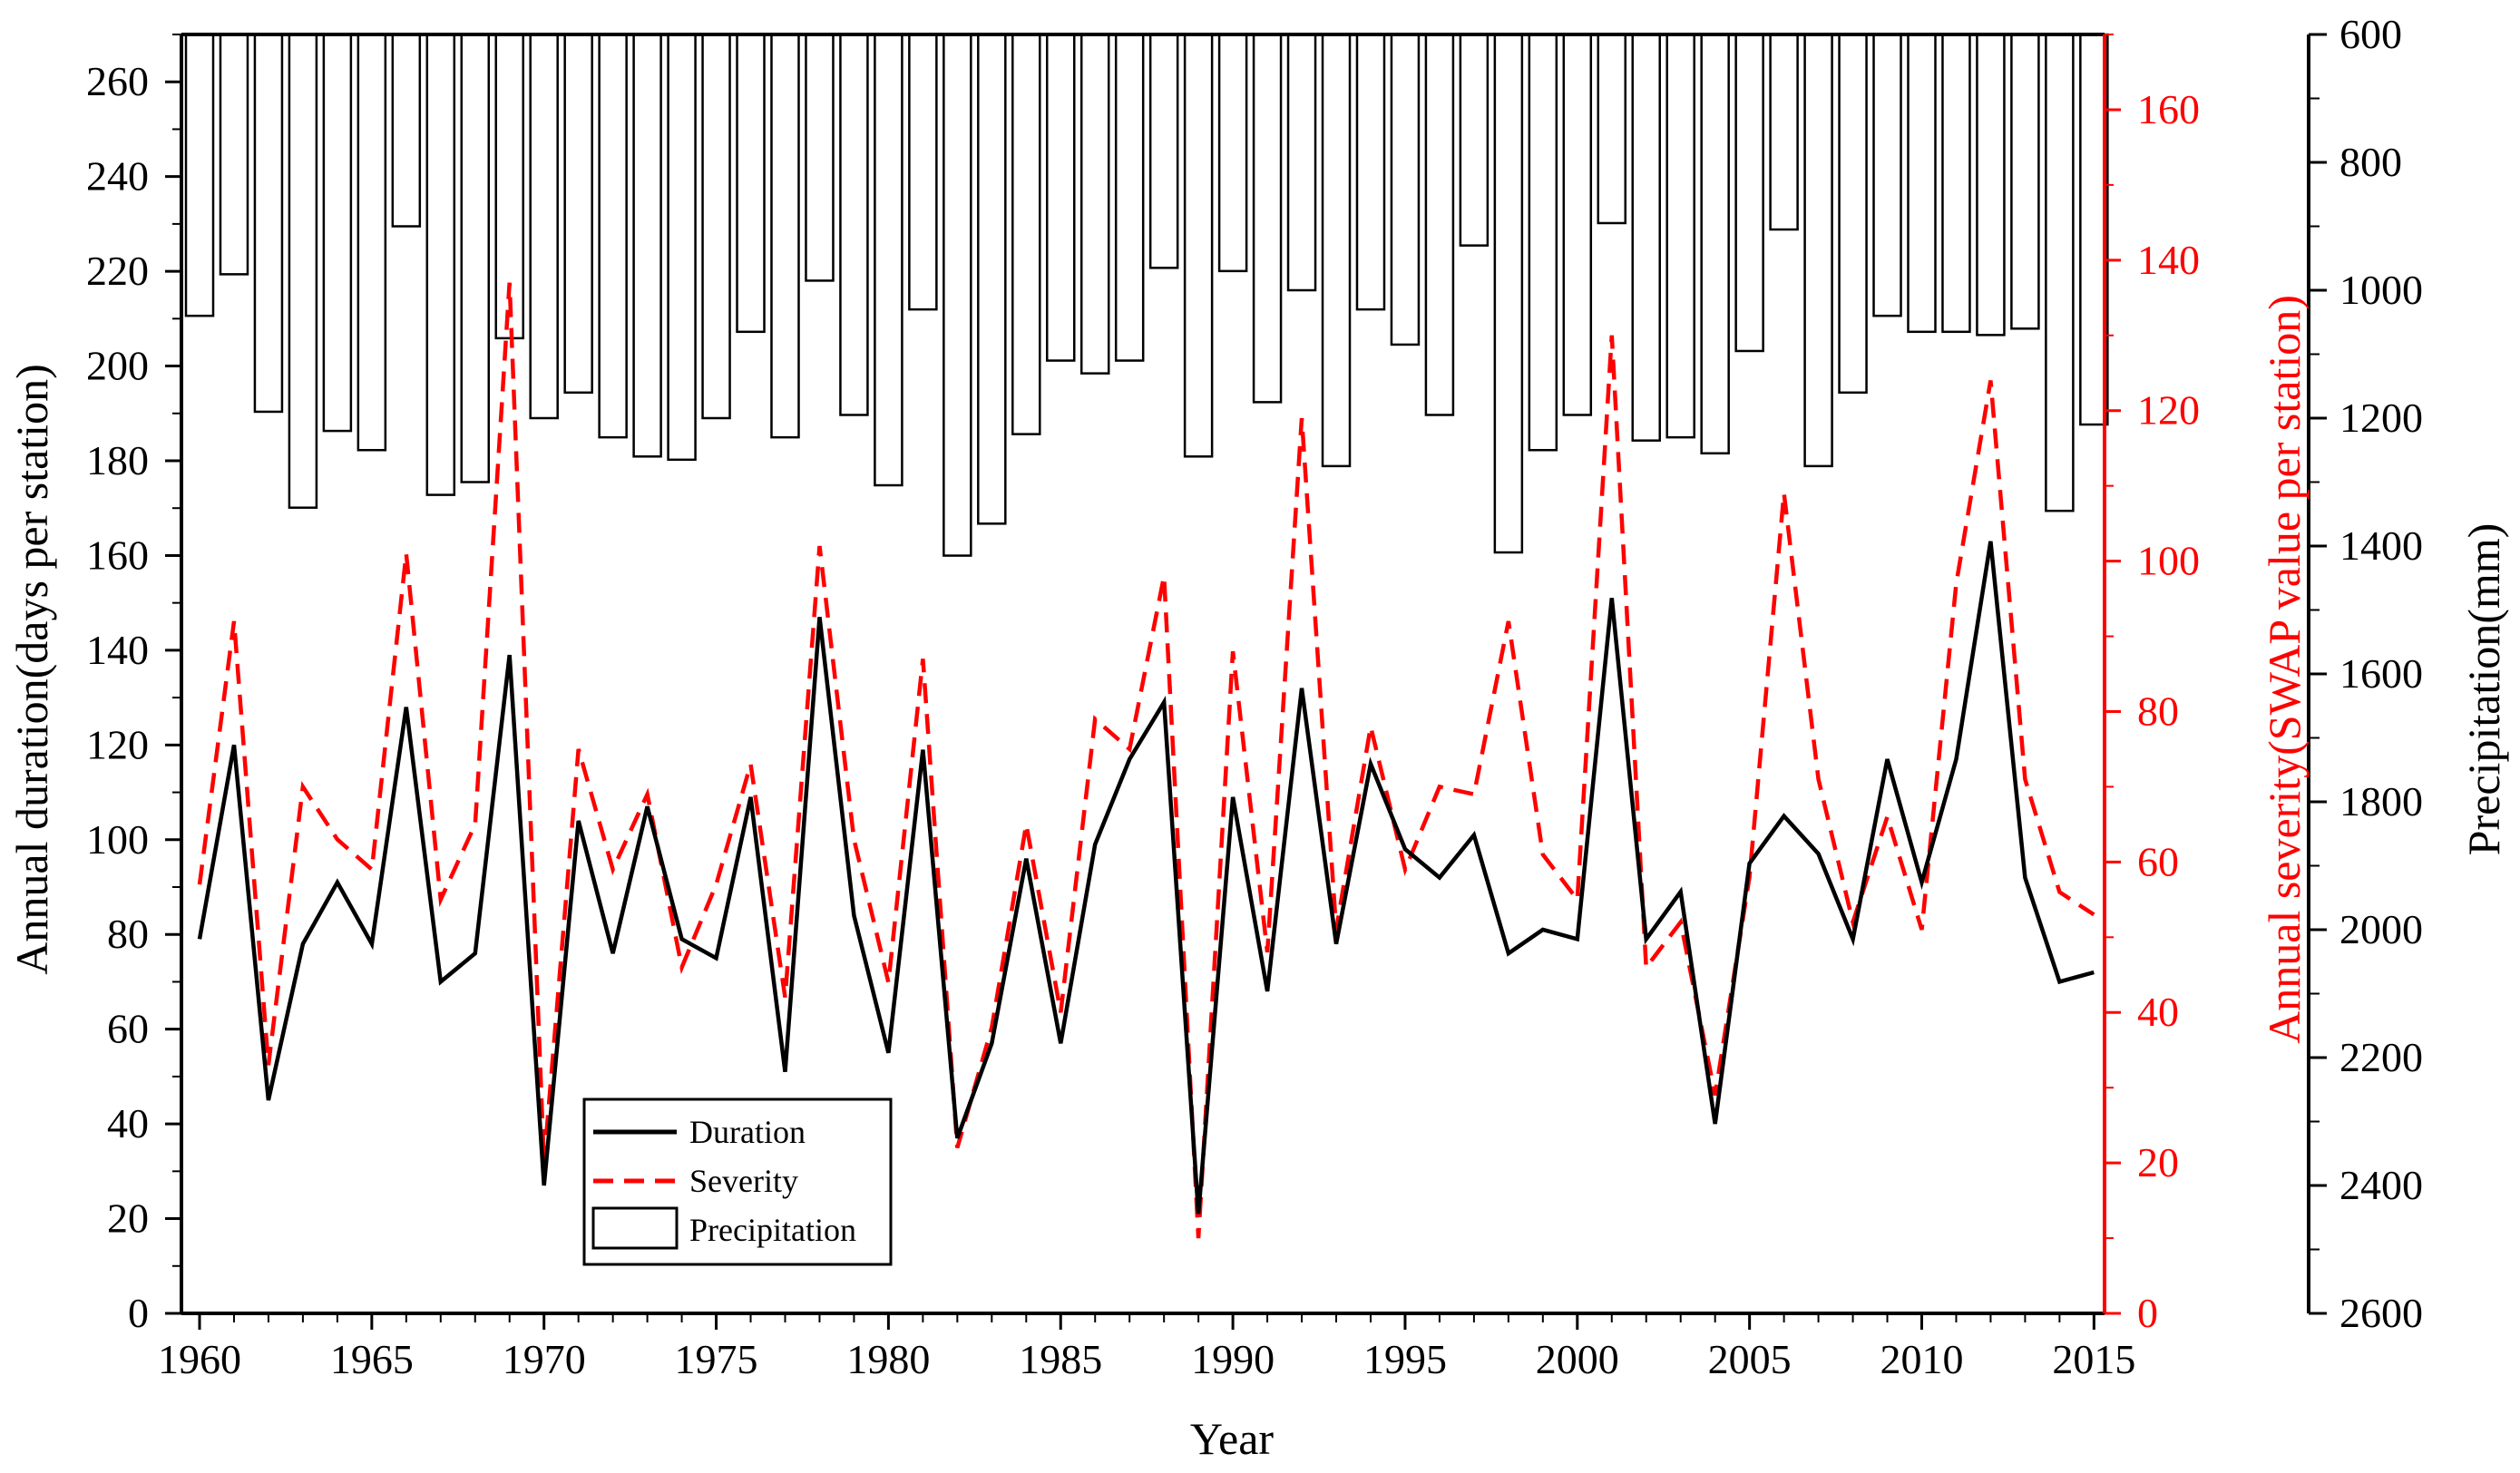  I want to click on precip-bar-1965, so click(372, 242).